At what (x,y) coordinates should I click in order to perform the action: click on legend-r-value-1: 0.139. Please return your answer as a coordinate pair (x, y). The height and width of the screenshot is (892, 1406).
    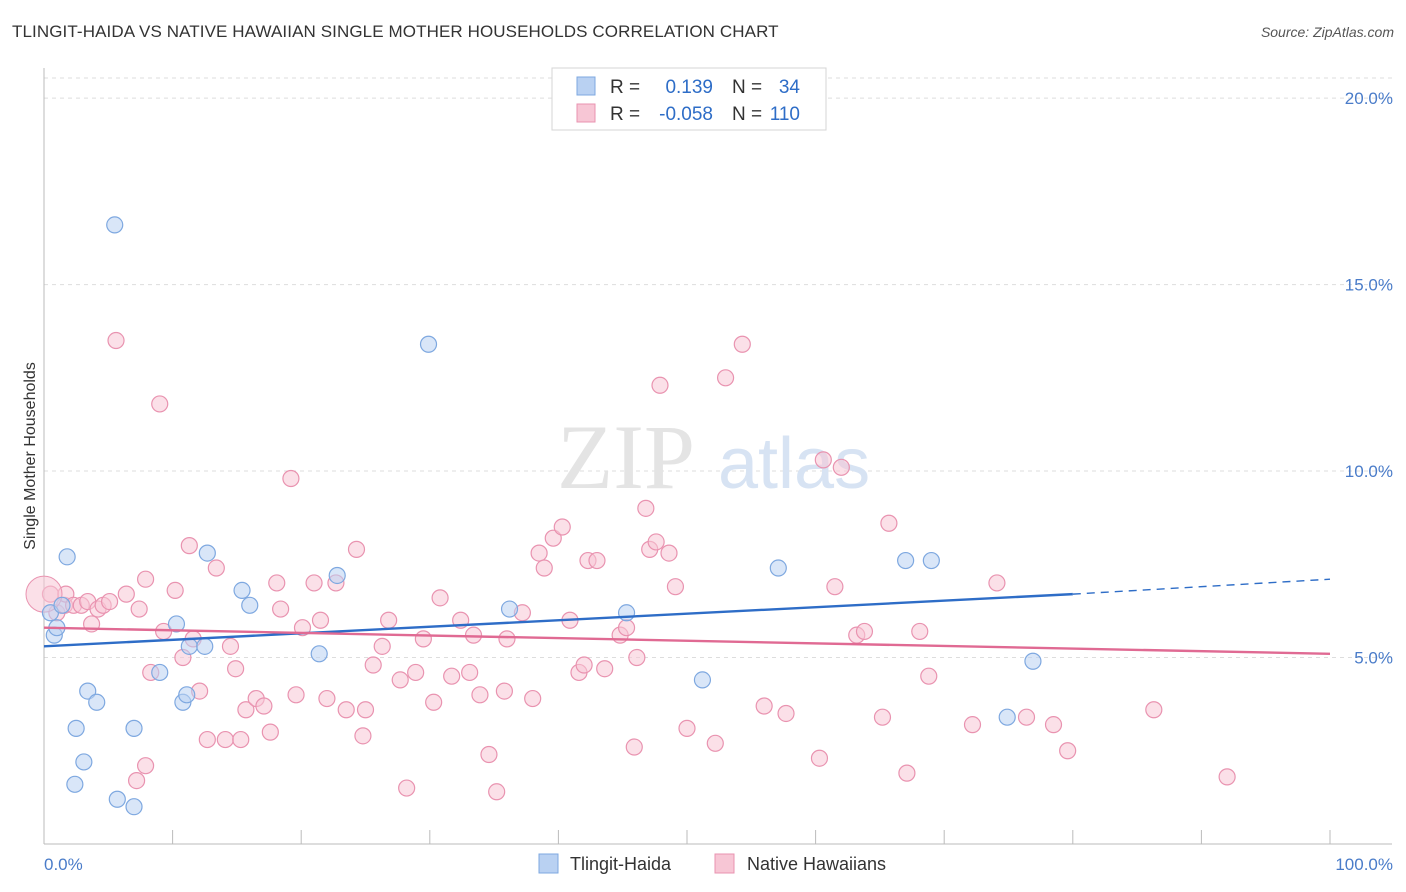
    Looking at the image, I should click on (689, 87).